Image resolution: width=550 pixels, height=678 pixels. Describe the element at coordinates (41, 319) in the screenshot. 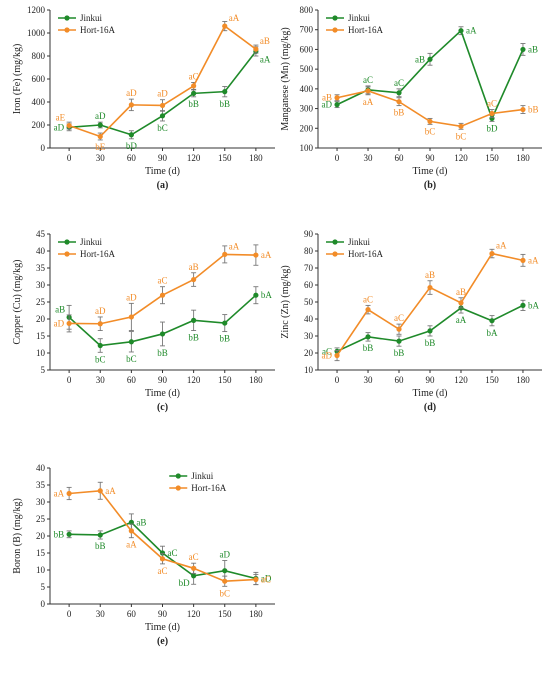

I see `y-tick-label: 20` at that location.